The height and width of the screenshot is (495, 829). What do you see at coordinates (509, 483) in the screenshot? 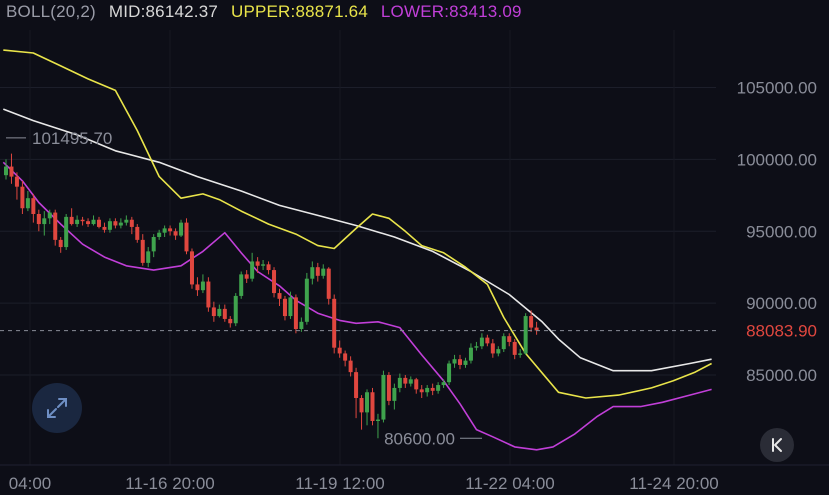
I see `x-tick-label: 11-22 04:00` at bounding box center [509, 483].